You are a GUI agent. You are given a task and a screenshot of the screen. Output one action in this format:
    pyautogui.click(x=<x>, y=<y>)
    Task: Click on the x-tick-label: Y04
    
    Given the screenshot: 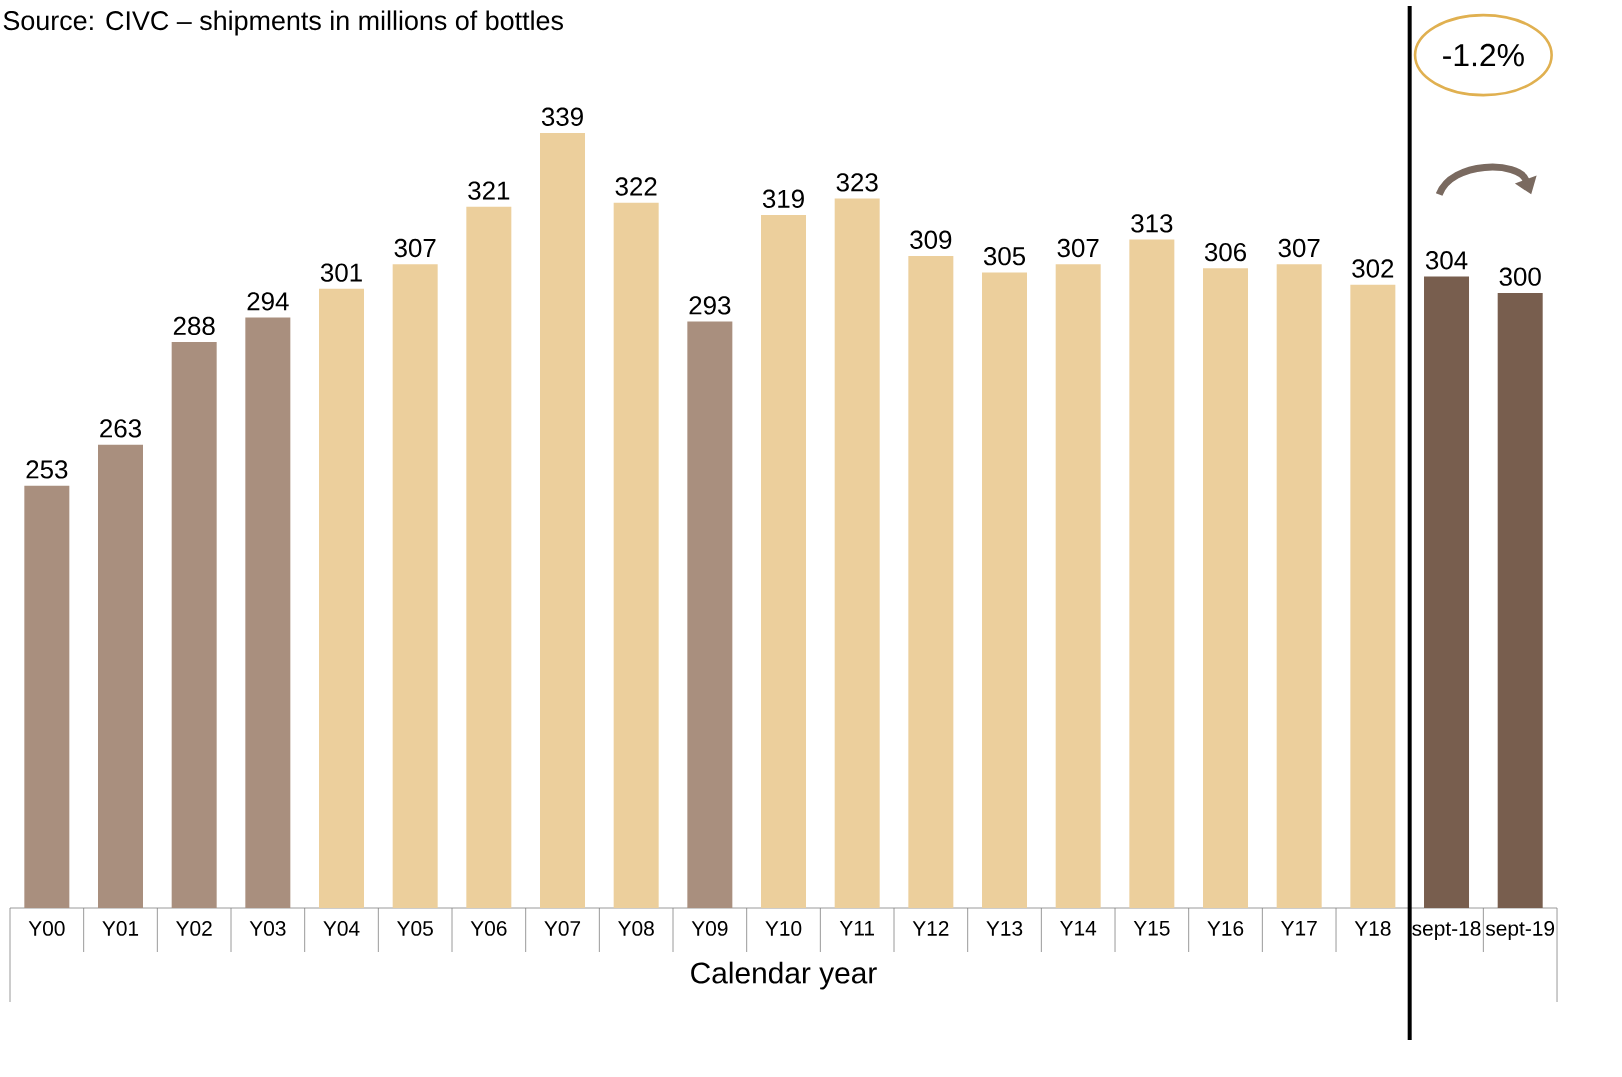 What is the action you would take?
    pyautogui.click(x=341, y=928)
    